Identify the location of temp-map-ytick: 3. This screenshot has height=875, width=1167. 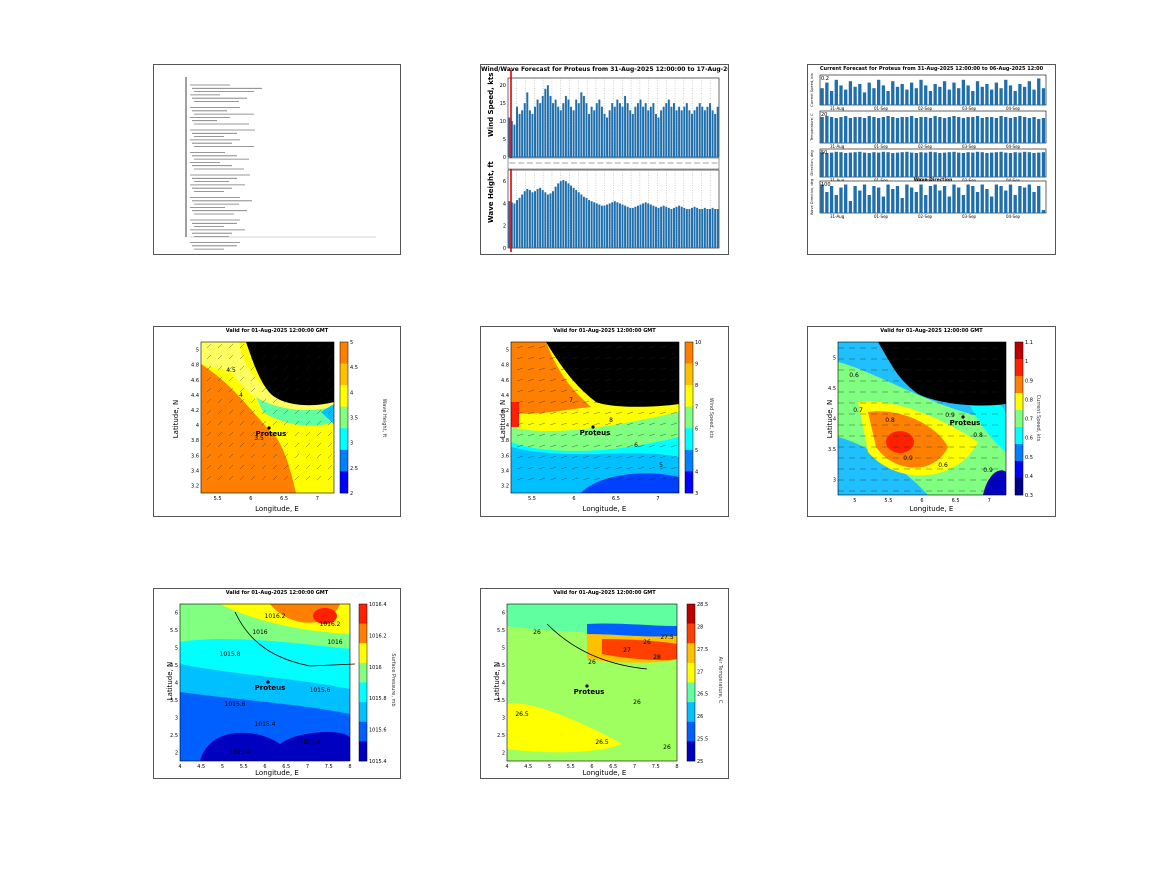
(503, 718).